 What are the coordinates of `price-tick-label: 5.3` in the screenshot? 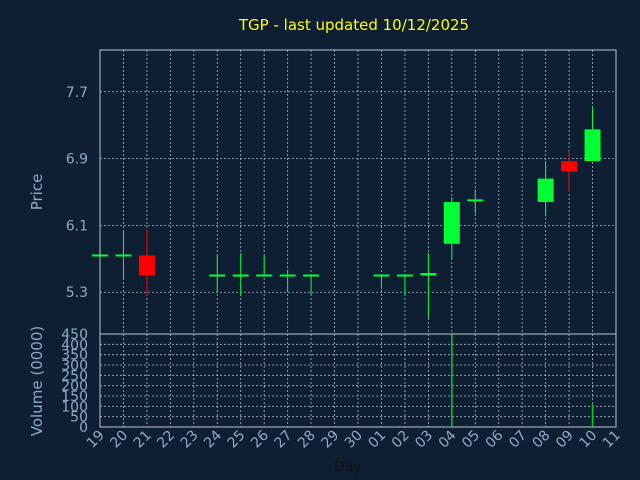 It's located at (77, 293).